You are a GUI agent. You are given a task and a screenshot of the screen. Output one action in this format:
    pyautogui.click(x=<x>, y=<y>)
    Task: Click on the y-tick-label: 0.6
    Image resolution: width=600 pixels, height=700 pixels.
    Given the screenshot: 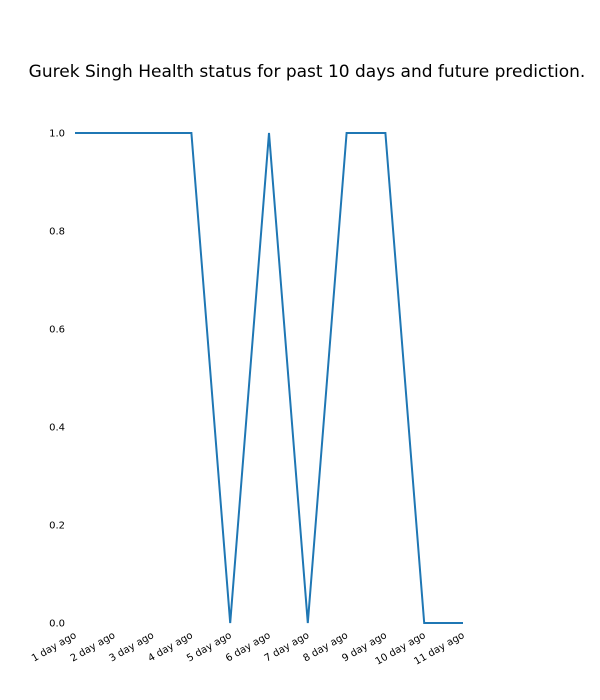 What is the action you would take?
    pyautogui.click(x=57, y=330)
    